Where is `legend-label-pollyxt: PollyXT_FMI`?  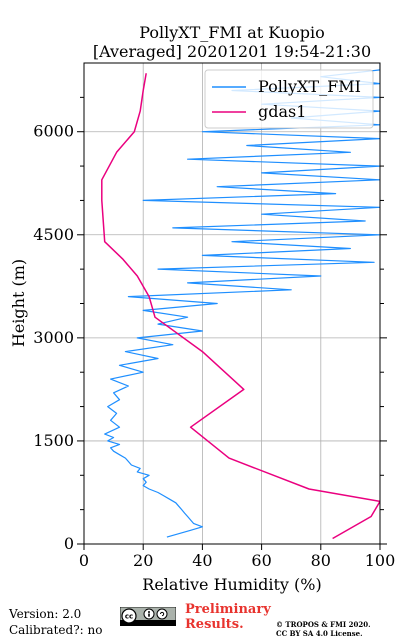
legend-label-pollyxt: PollyXT_FMI is located at coordinates (309, 86).